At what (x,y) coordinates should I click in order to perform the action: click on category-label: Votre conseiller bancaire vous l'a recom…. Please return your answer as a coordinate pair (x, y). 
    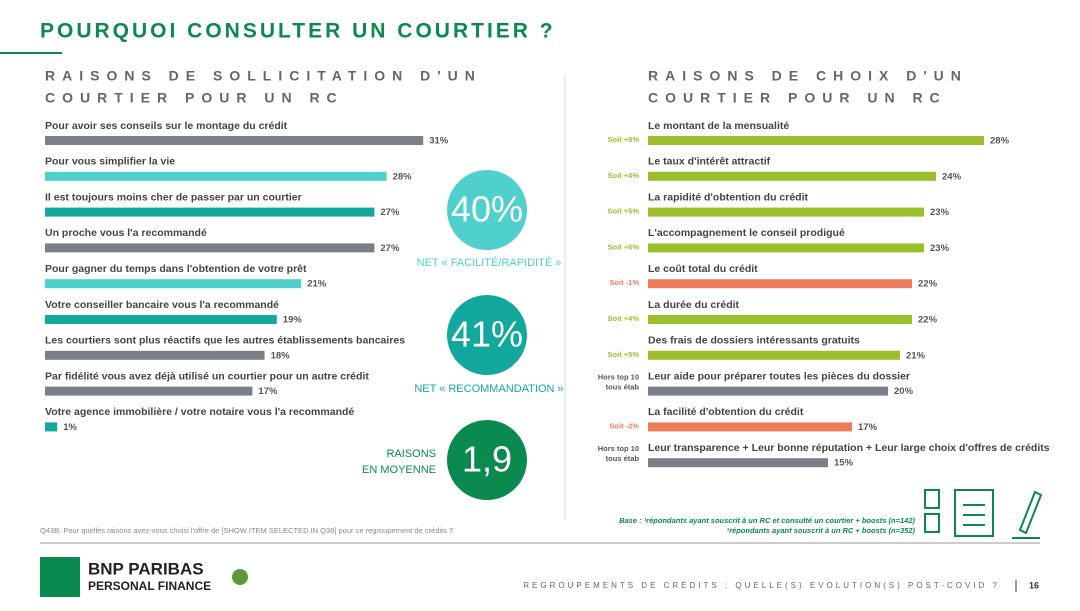
    Looking at the image, I should click on (162, 305).